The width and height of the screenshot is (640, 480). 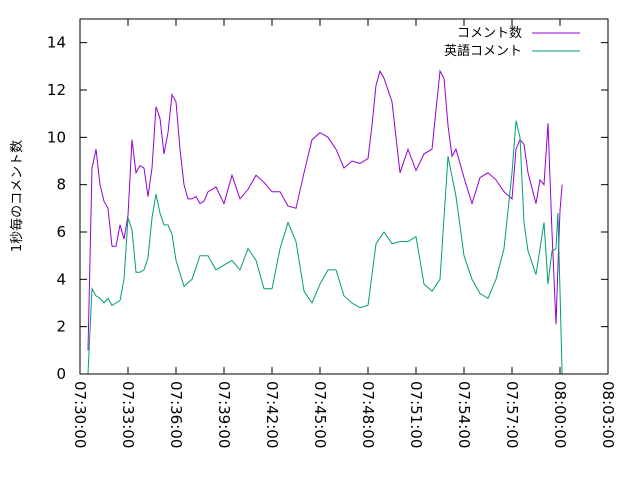 I want to click on x-tick-label: 07:48:00, so click(x=368, y=414).